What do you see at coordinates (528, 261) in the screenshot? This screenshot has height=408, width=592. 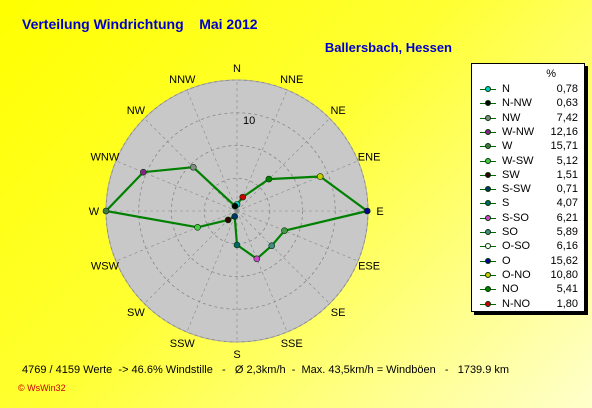 I see `legend-item: O 15,62` at bounding box center [528, 261].